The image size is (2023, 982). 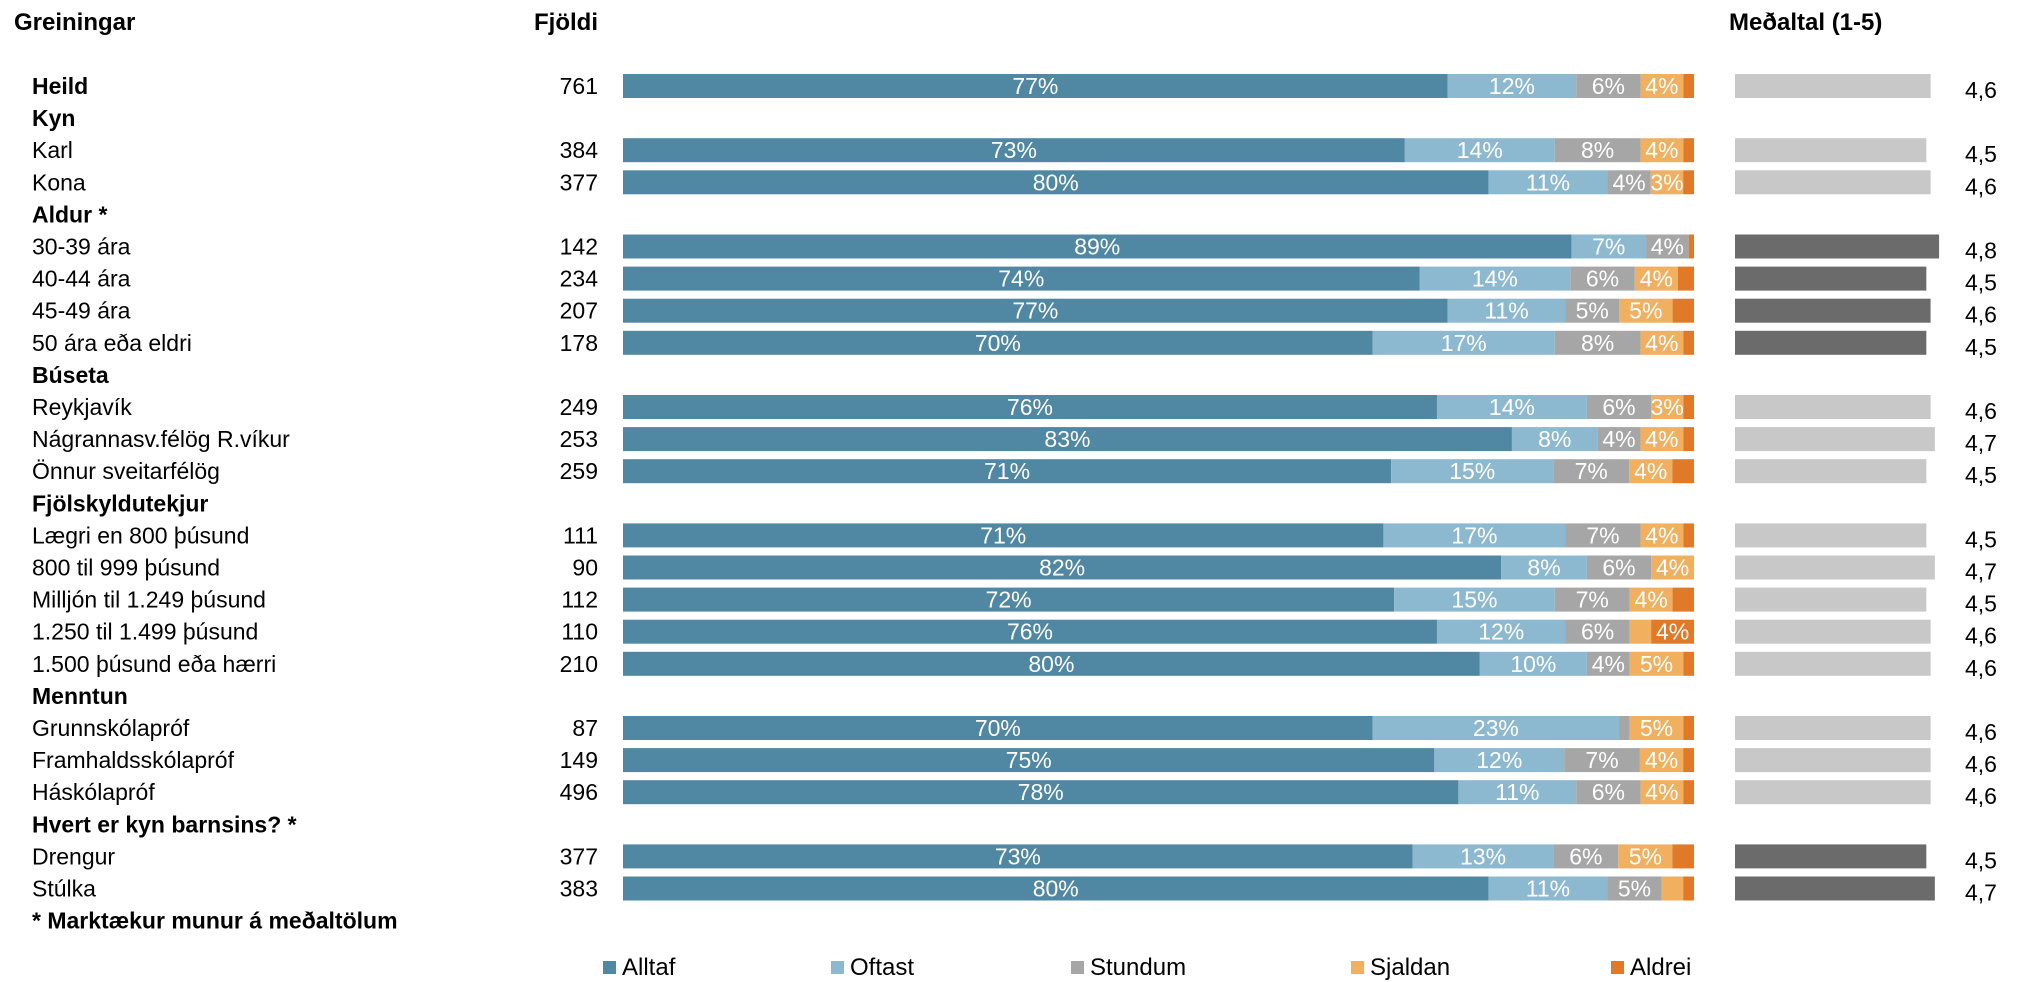 What do you see at coordinates (579, 632) in the screenshot?
I see `row-count: 110` at bounding box center [579, 632].